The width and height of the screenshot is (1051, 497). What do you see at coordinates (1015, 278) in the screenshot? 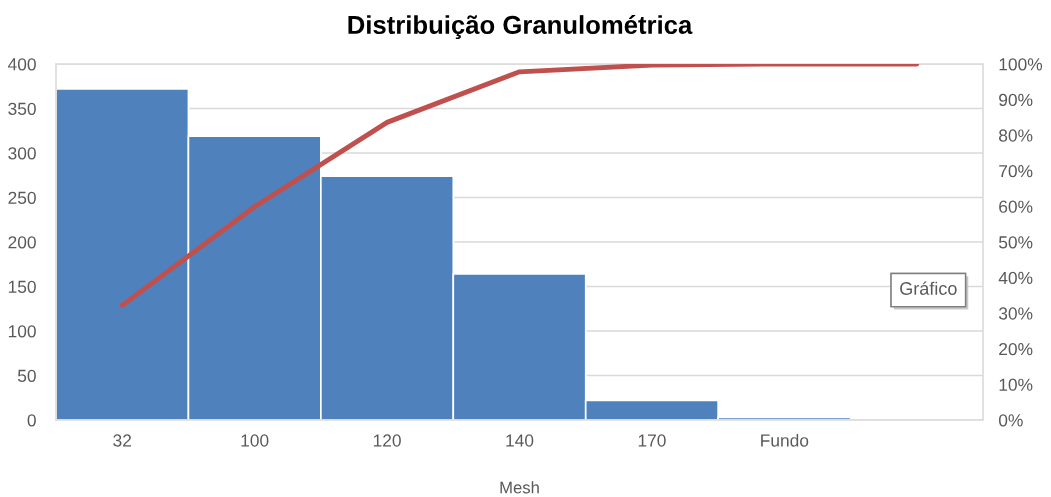
I see `y2-tick-label: 40%` at bounding box center [1015, 278].